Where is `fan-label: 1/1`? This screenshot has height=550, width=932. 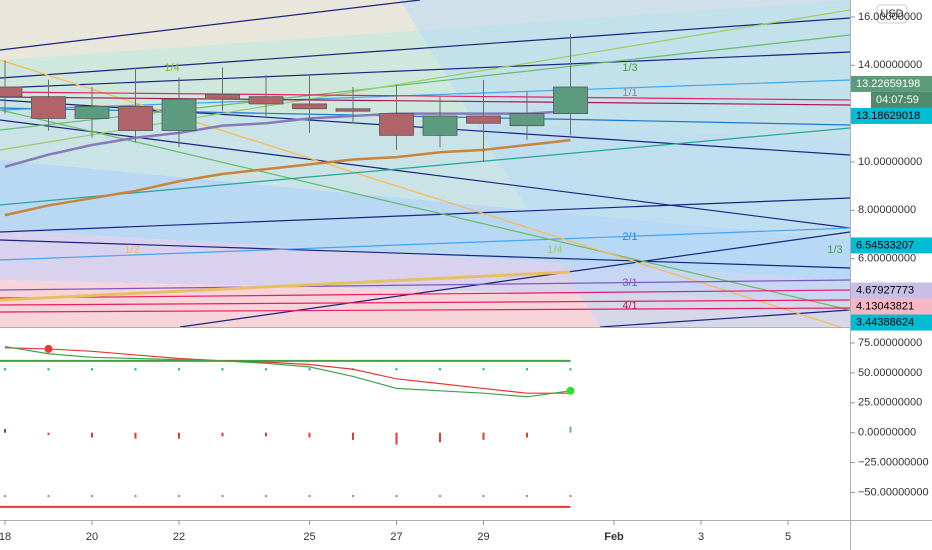 fan-label: 1/1 is located at coordinates (629, 93).